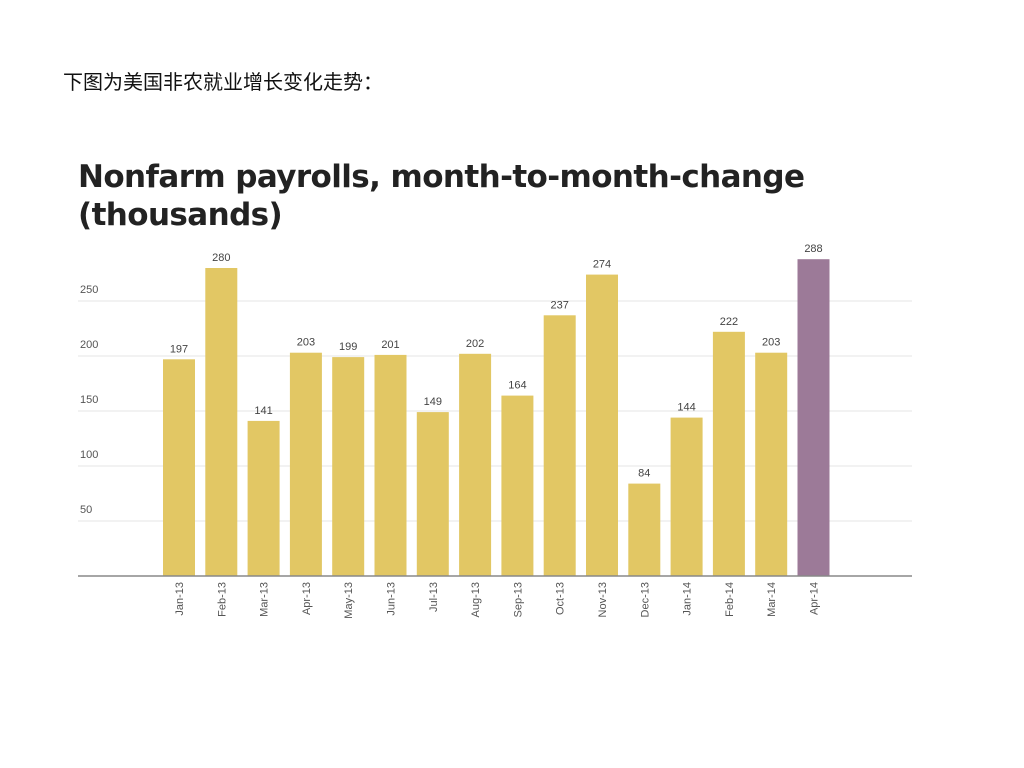 The height and width of the screenshot is (768, 1024). Describe the element at coordinates (729, 322) in the screenshot. I see `data-label: 222` at that location.